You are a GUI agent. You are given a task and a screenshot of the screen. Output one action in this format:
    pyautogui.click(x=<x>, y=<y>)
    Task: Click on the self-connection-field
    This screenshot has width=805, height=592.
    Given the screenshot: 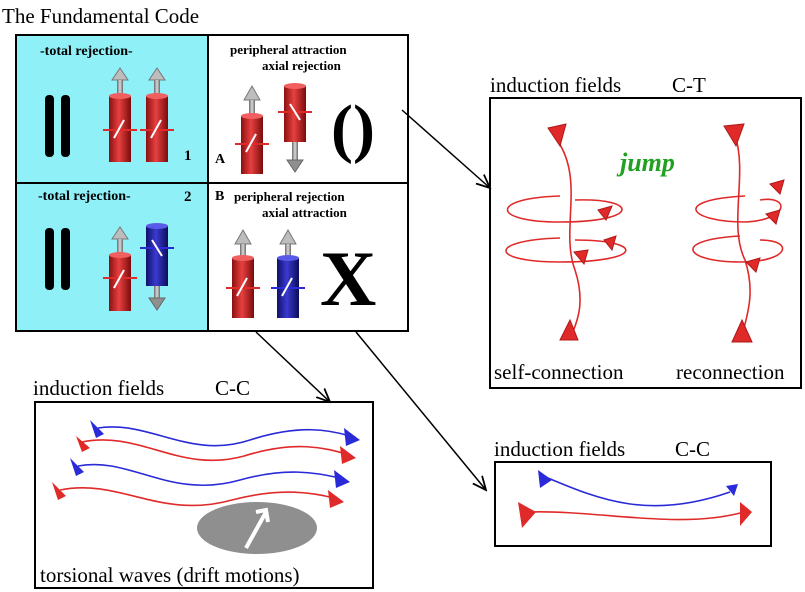 What is the action you would take?
    pyautogui.click(x=566, y=240)
    